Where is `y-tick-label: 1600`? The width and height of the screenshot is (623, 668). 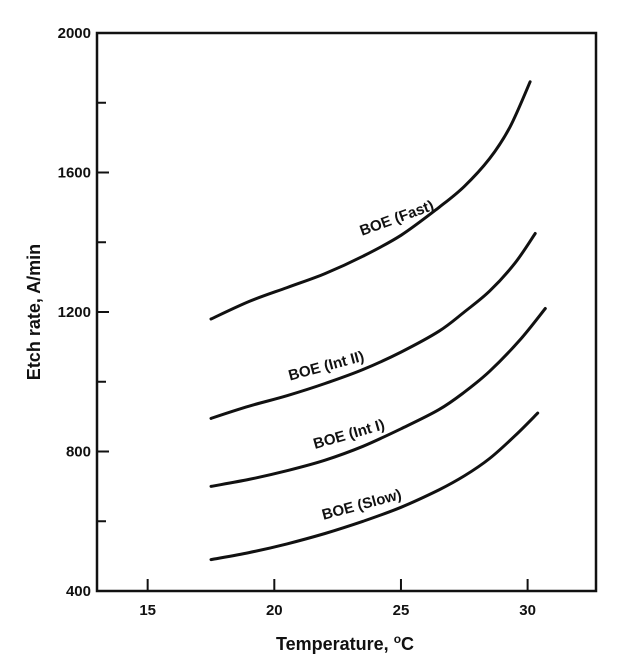 y-tick-label: 1600 is located at coordinates (74, 173).